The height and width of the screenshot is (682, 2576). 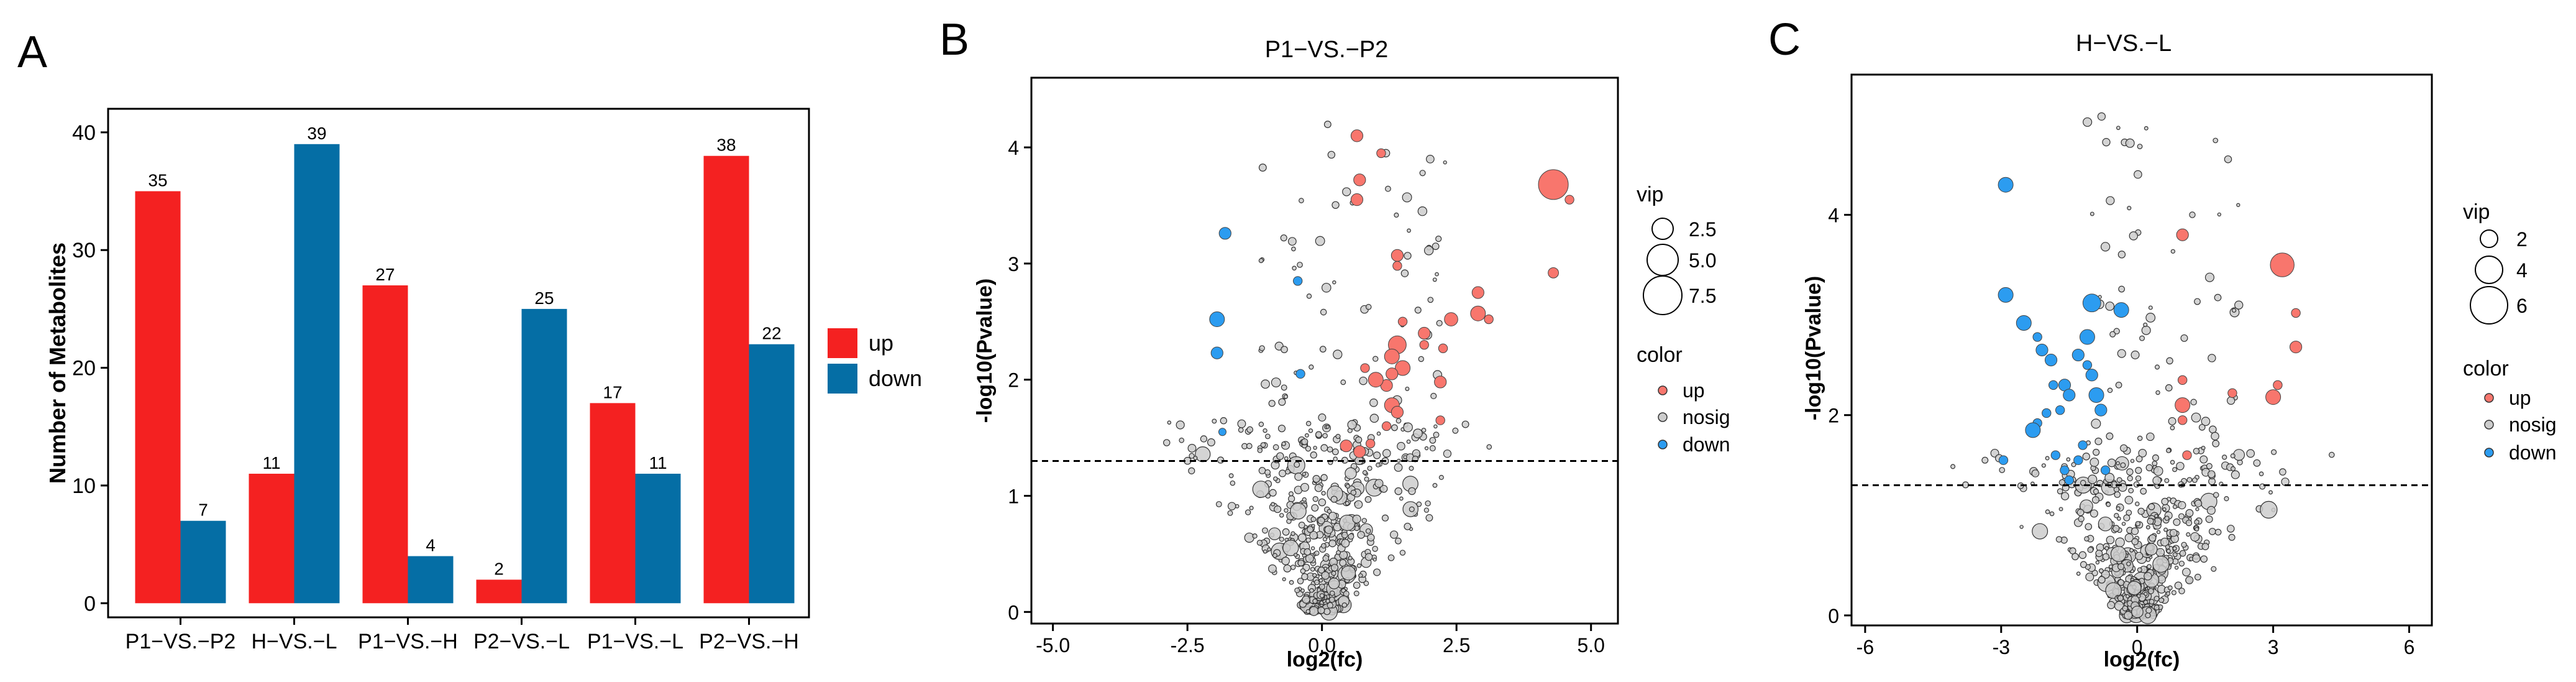 I want to click on x-tick-label: -6, so click(x=1865, y=647).